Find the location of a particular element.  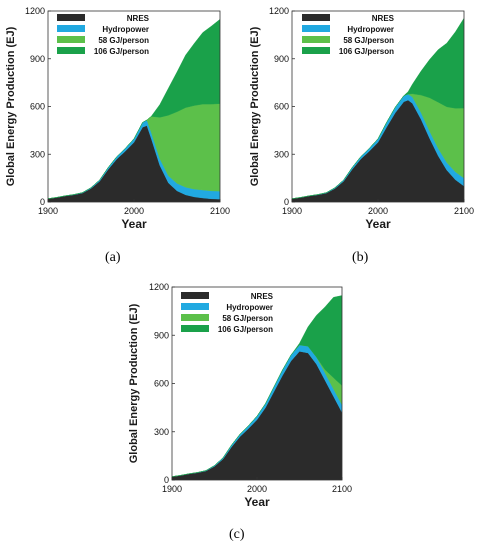

panel-label-c: (c) is located at coordinates (237, 534).